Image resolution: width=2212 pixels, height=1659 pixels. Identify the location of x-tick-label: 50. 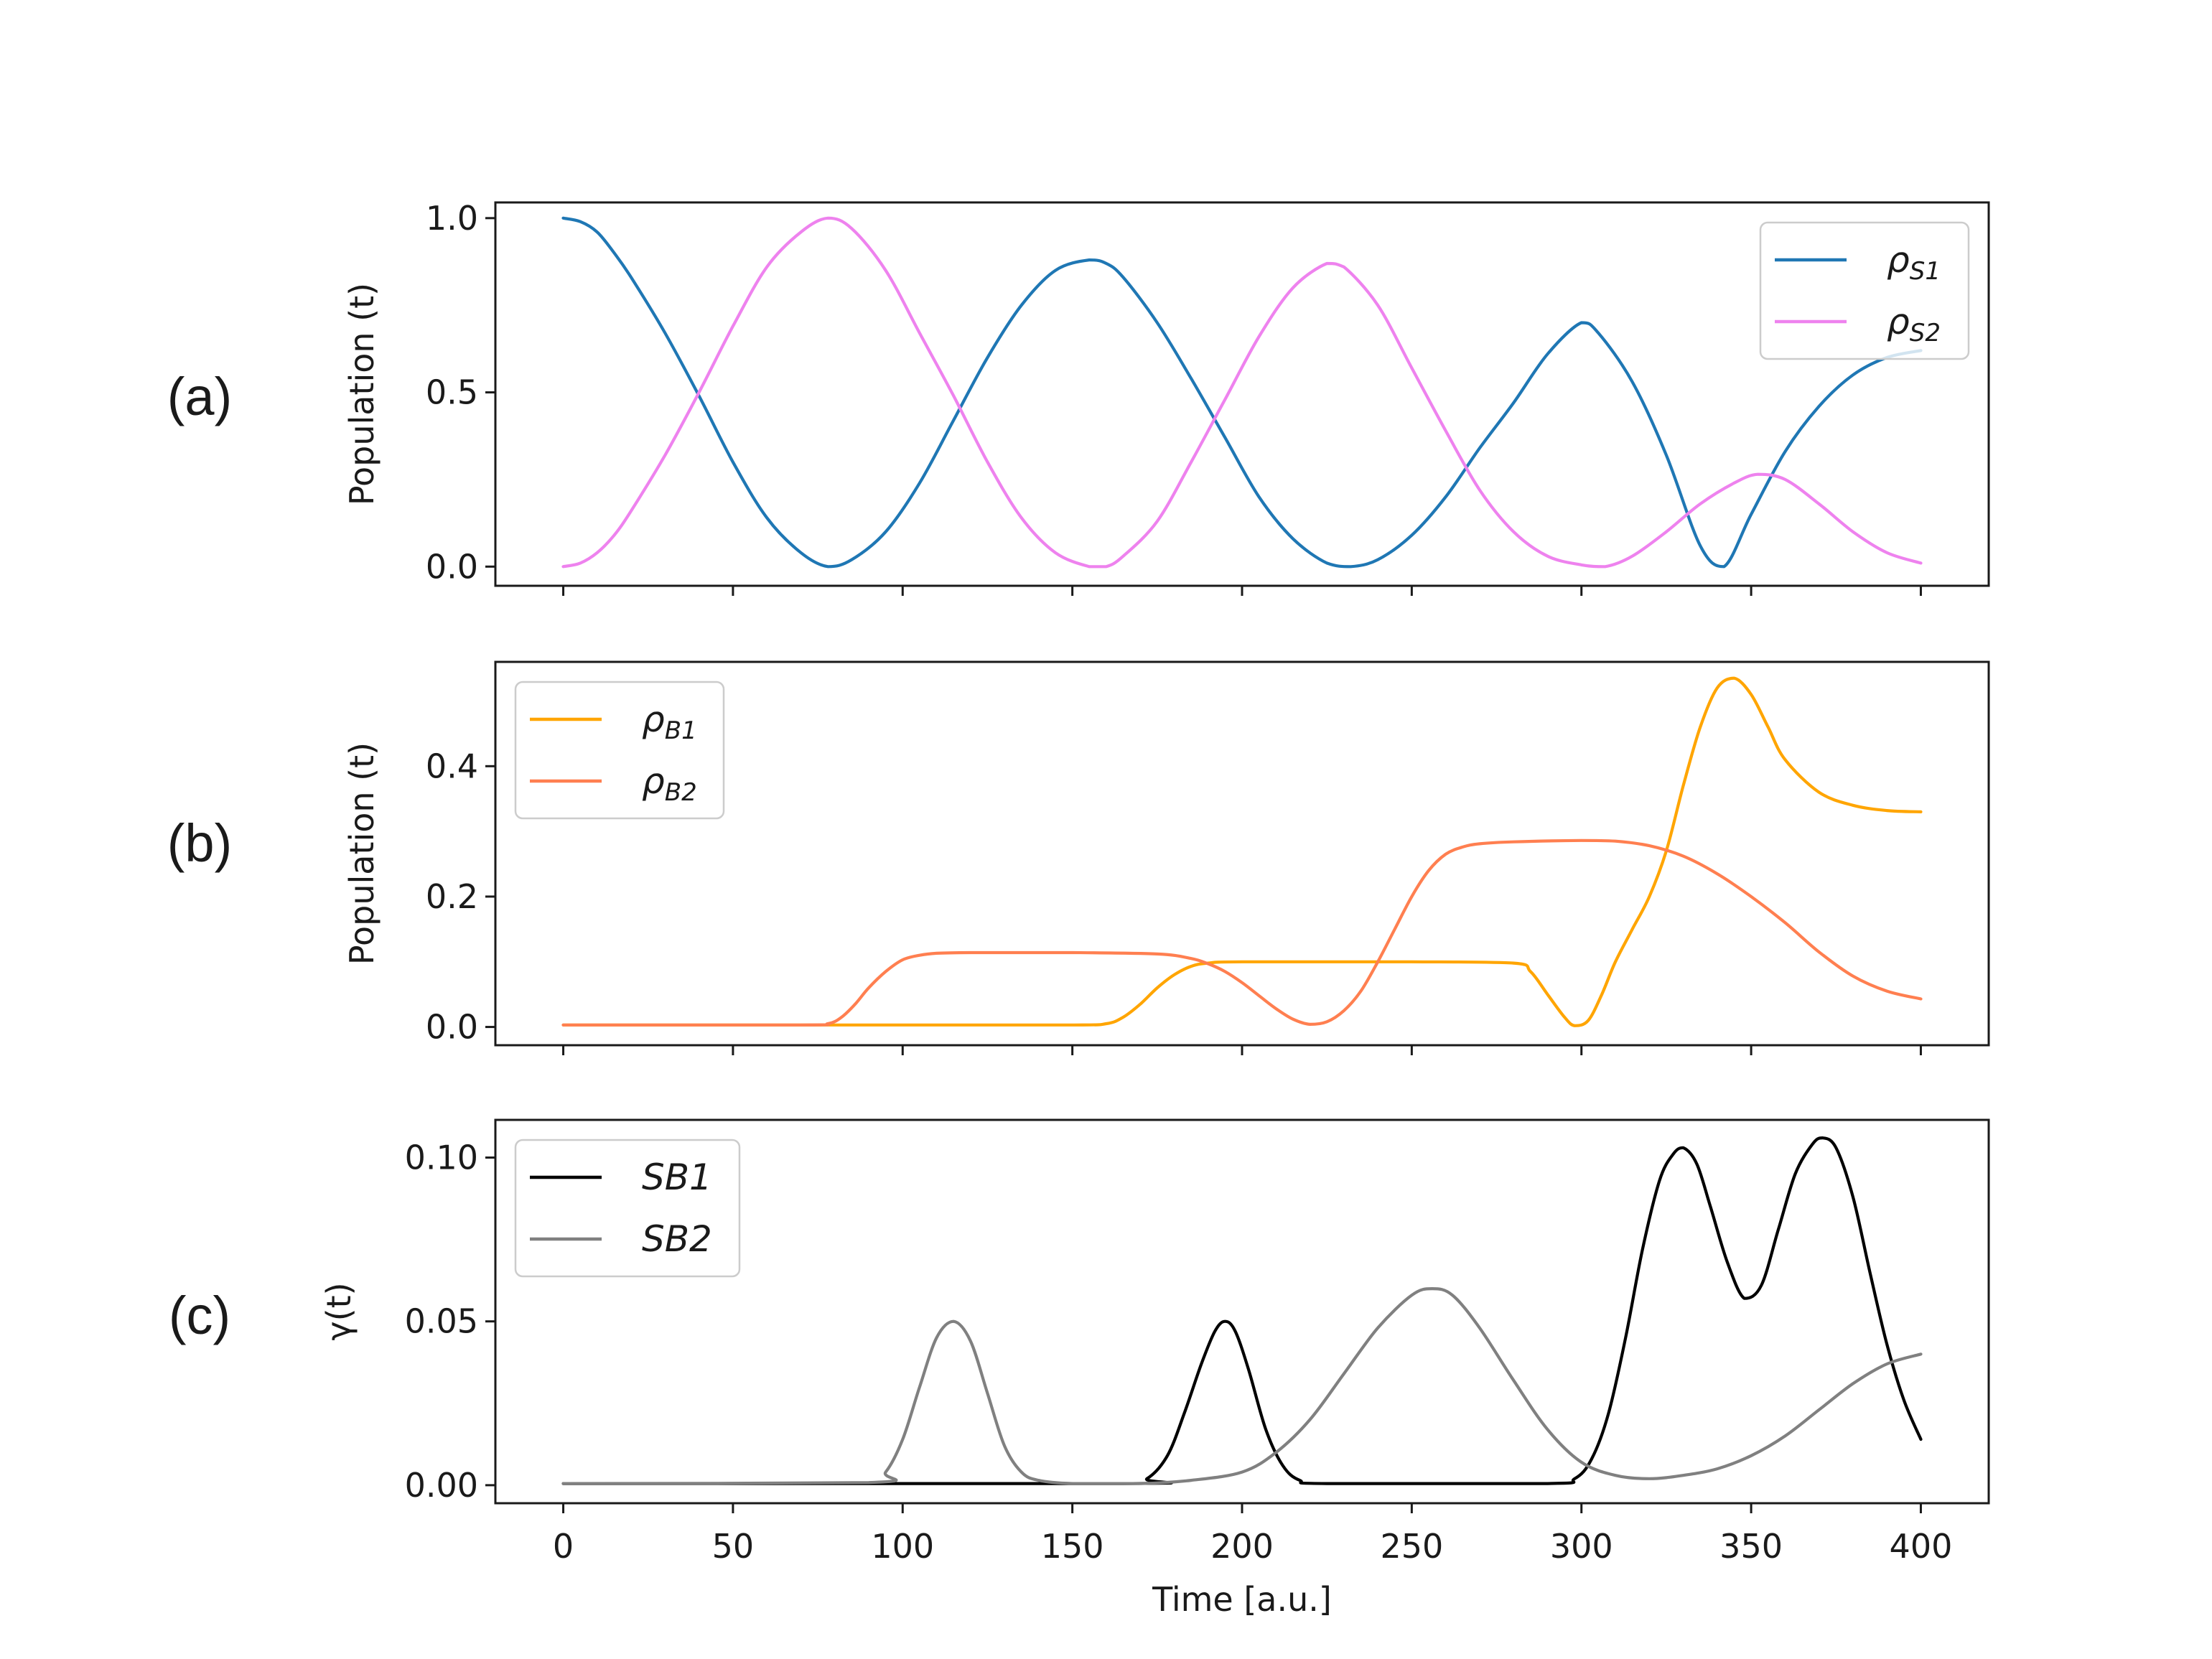
(733, 1546).